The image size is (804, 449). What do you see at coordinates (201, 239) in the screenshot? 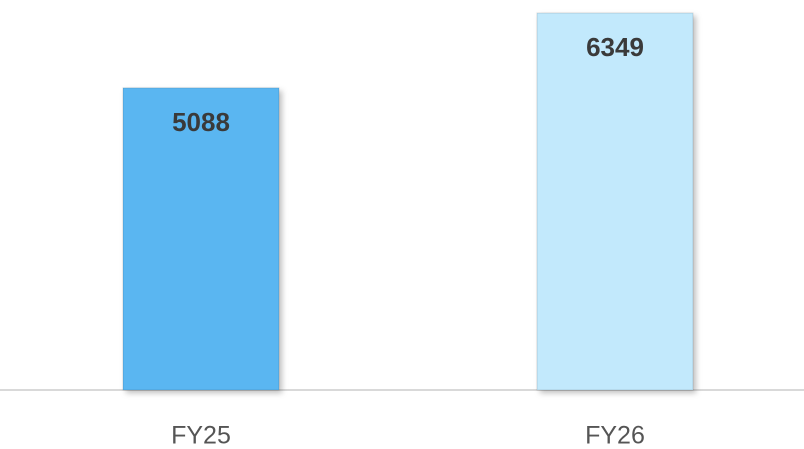
I see `bar` at bounding box center [201, 239].